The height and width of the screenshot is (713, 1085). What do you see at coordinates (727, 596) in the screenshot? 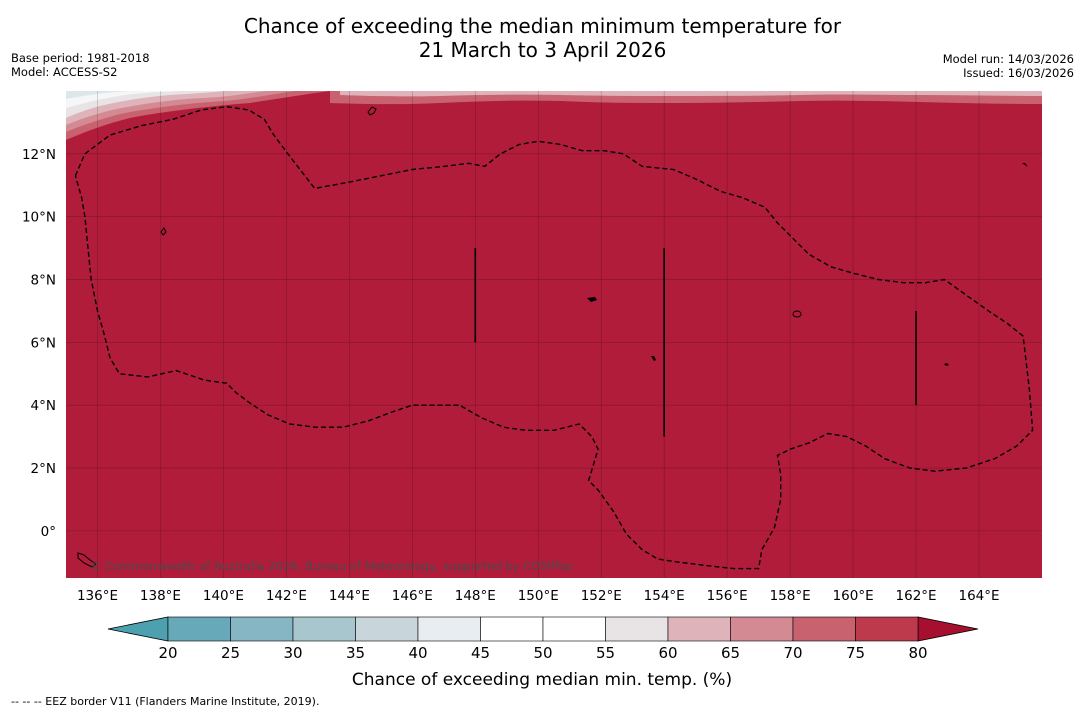
I see `lon-tick-label: 156°E` at bounding box center [727, 596].